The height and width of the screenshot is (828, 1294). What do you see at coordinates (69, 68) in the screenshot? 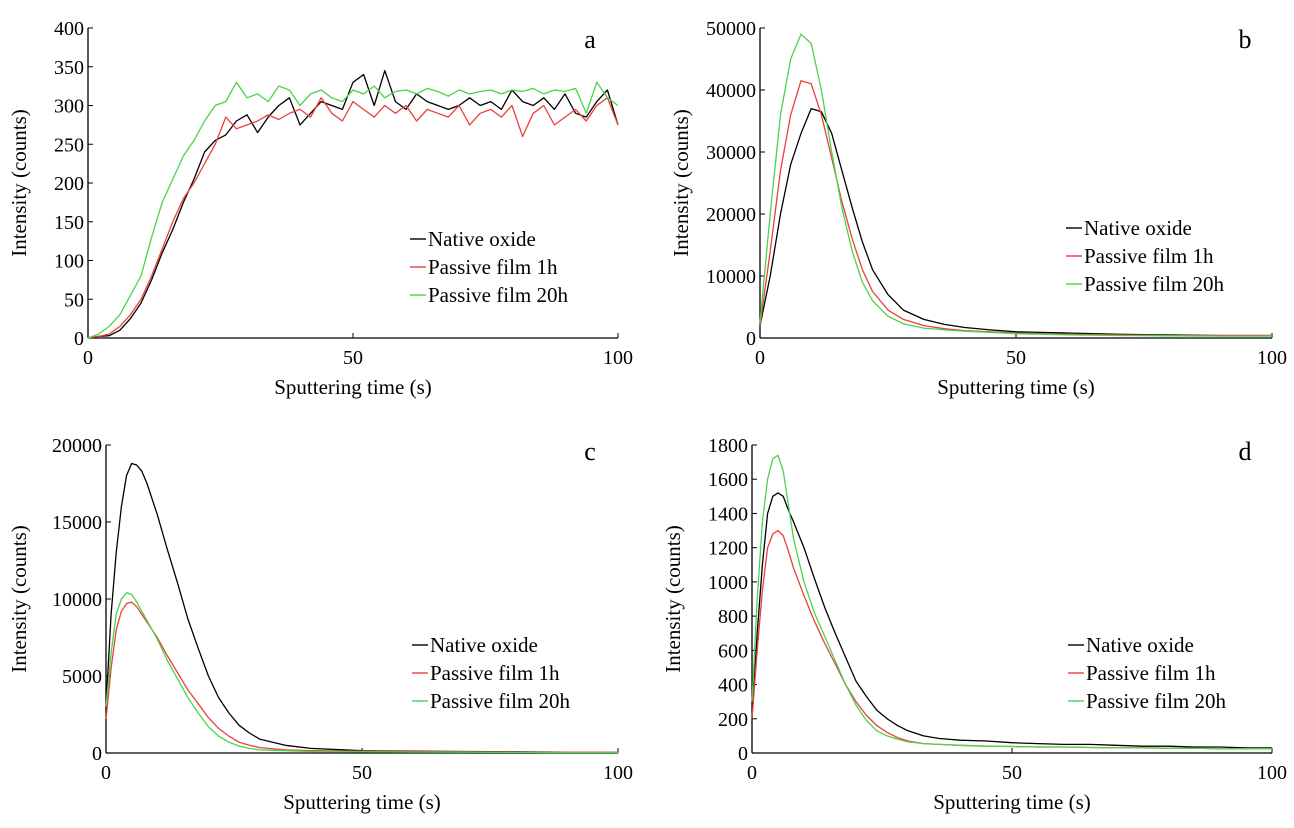
I see `y-tick-label: 350` at bounding box center [69, 68].